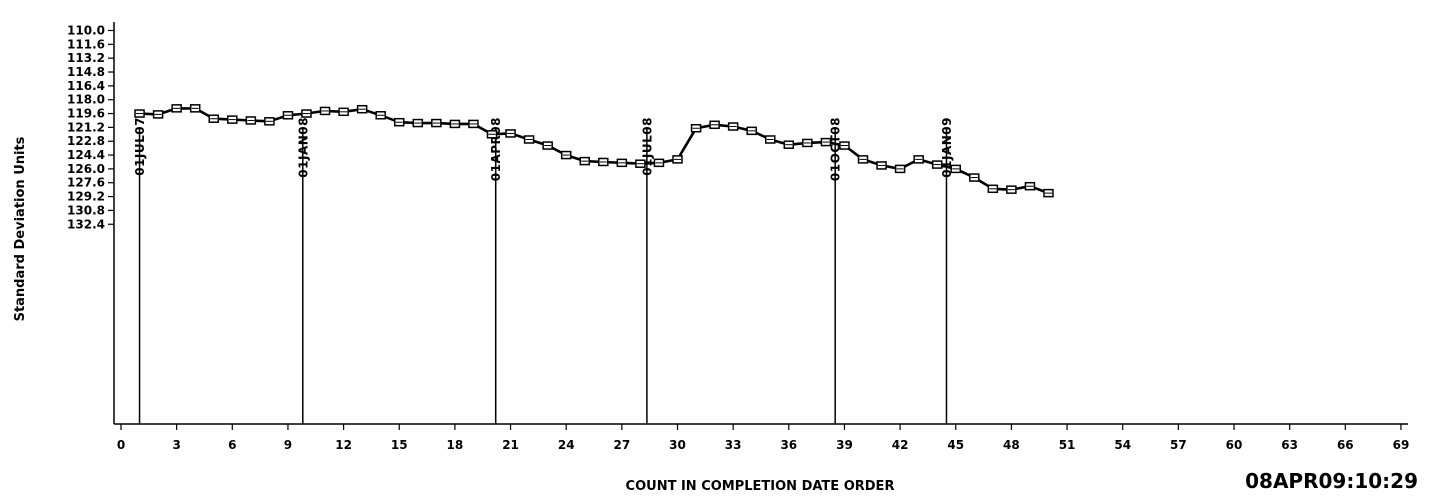  I want to click on x-tick-label: 24, so click(566, 445).